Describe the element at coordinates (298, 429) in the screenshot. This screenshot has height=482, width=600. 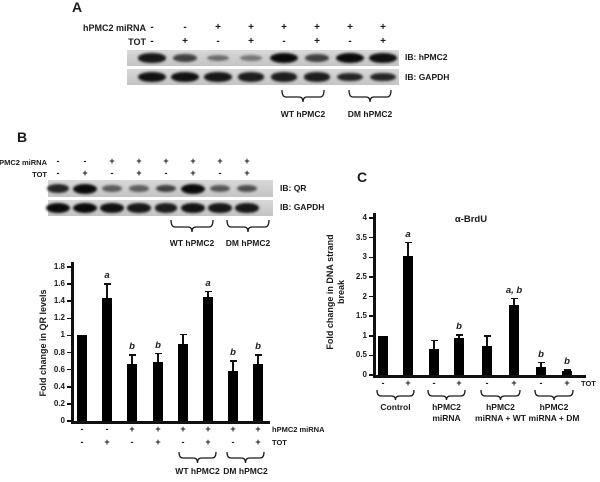
I see `axis-row-label: hPMC2 miRNA` at that location.